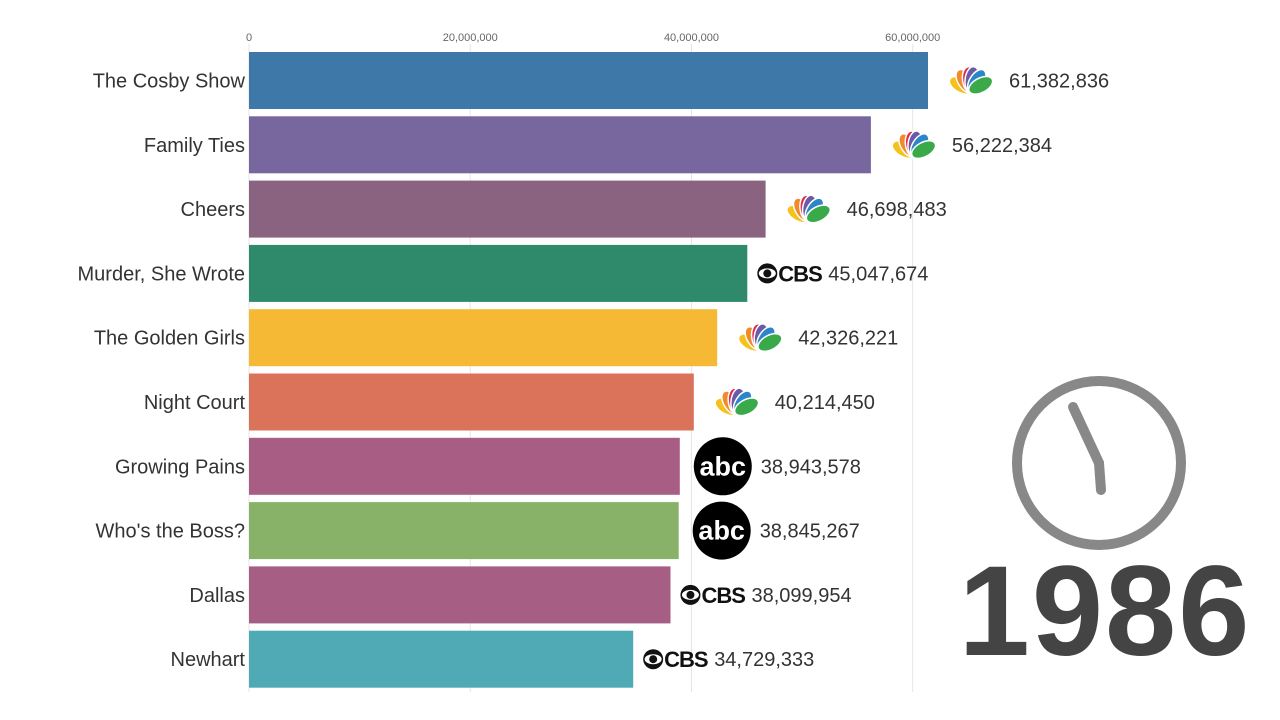 The width and height of the screenshot is (1280, 720). What do you see at coordinates (180, 467) in the screenshot?
I see `category-label: Growing Pains` at bounding box center [180, 467].